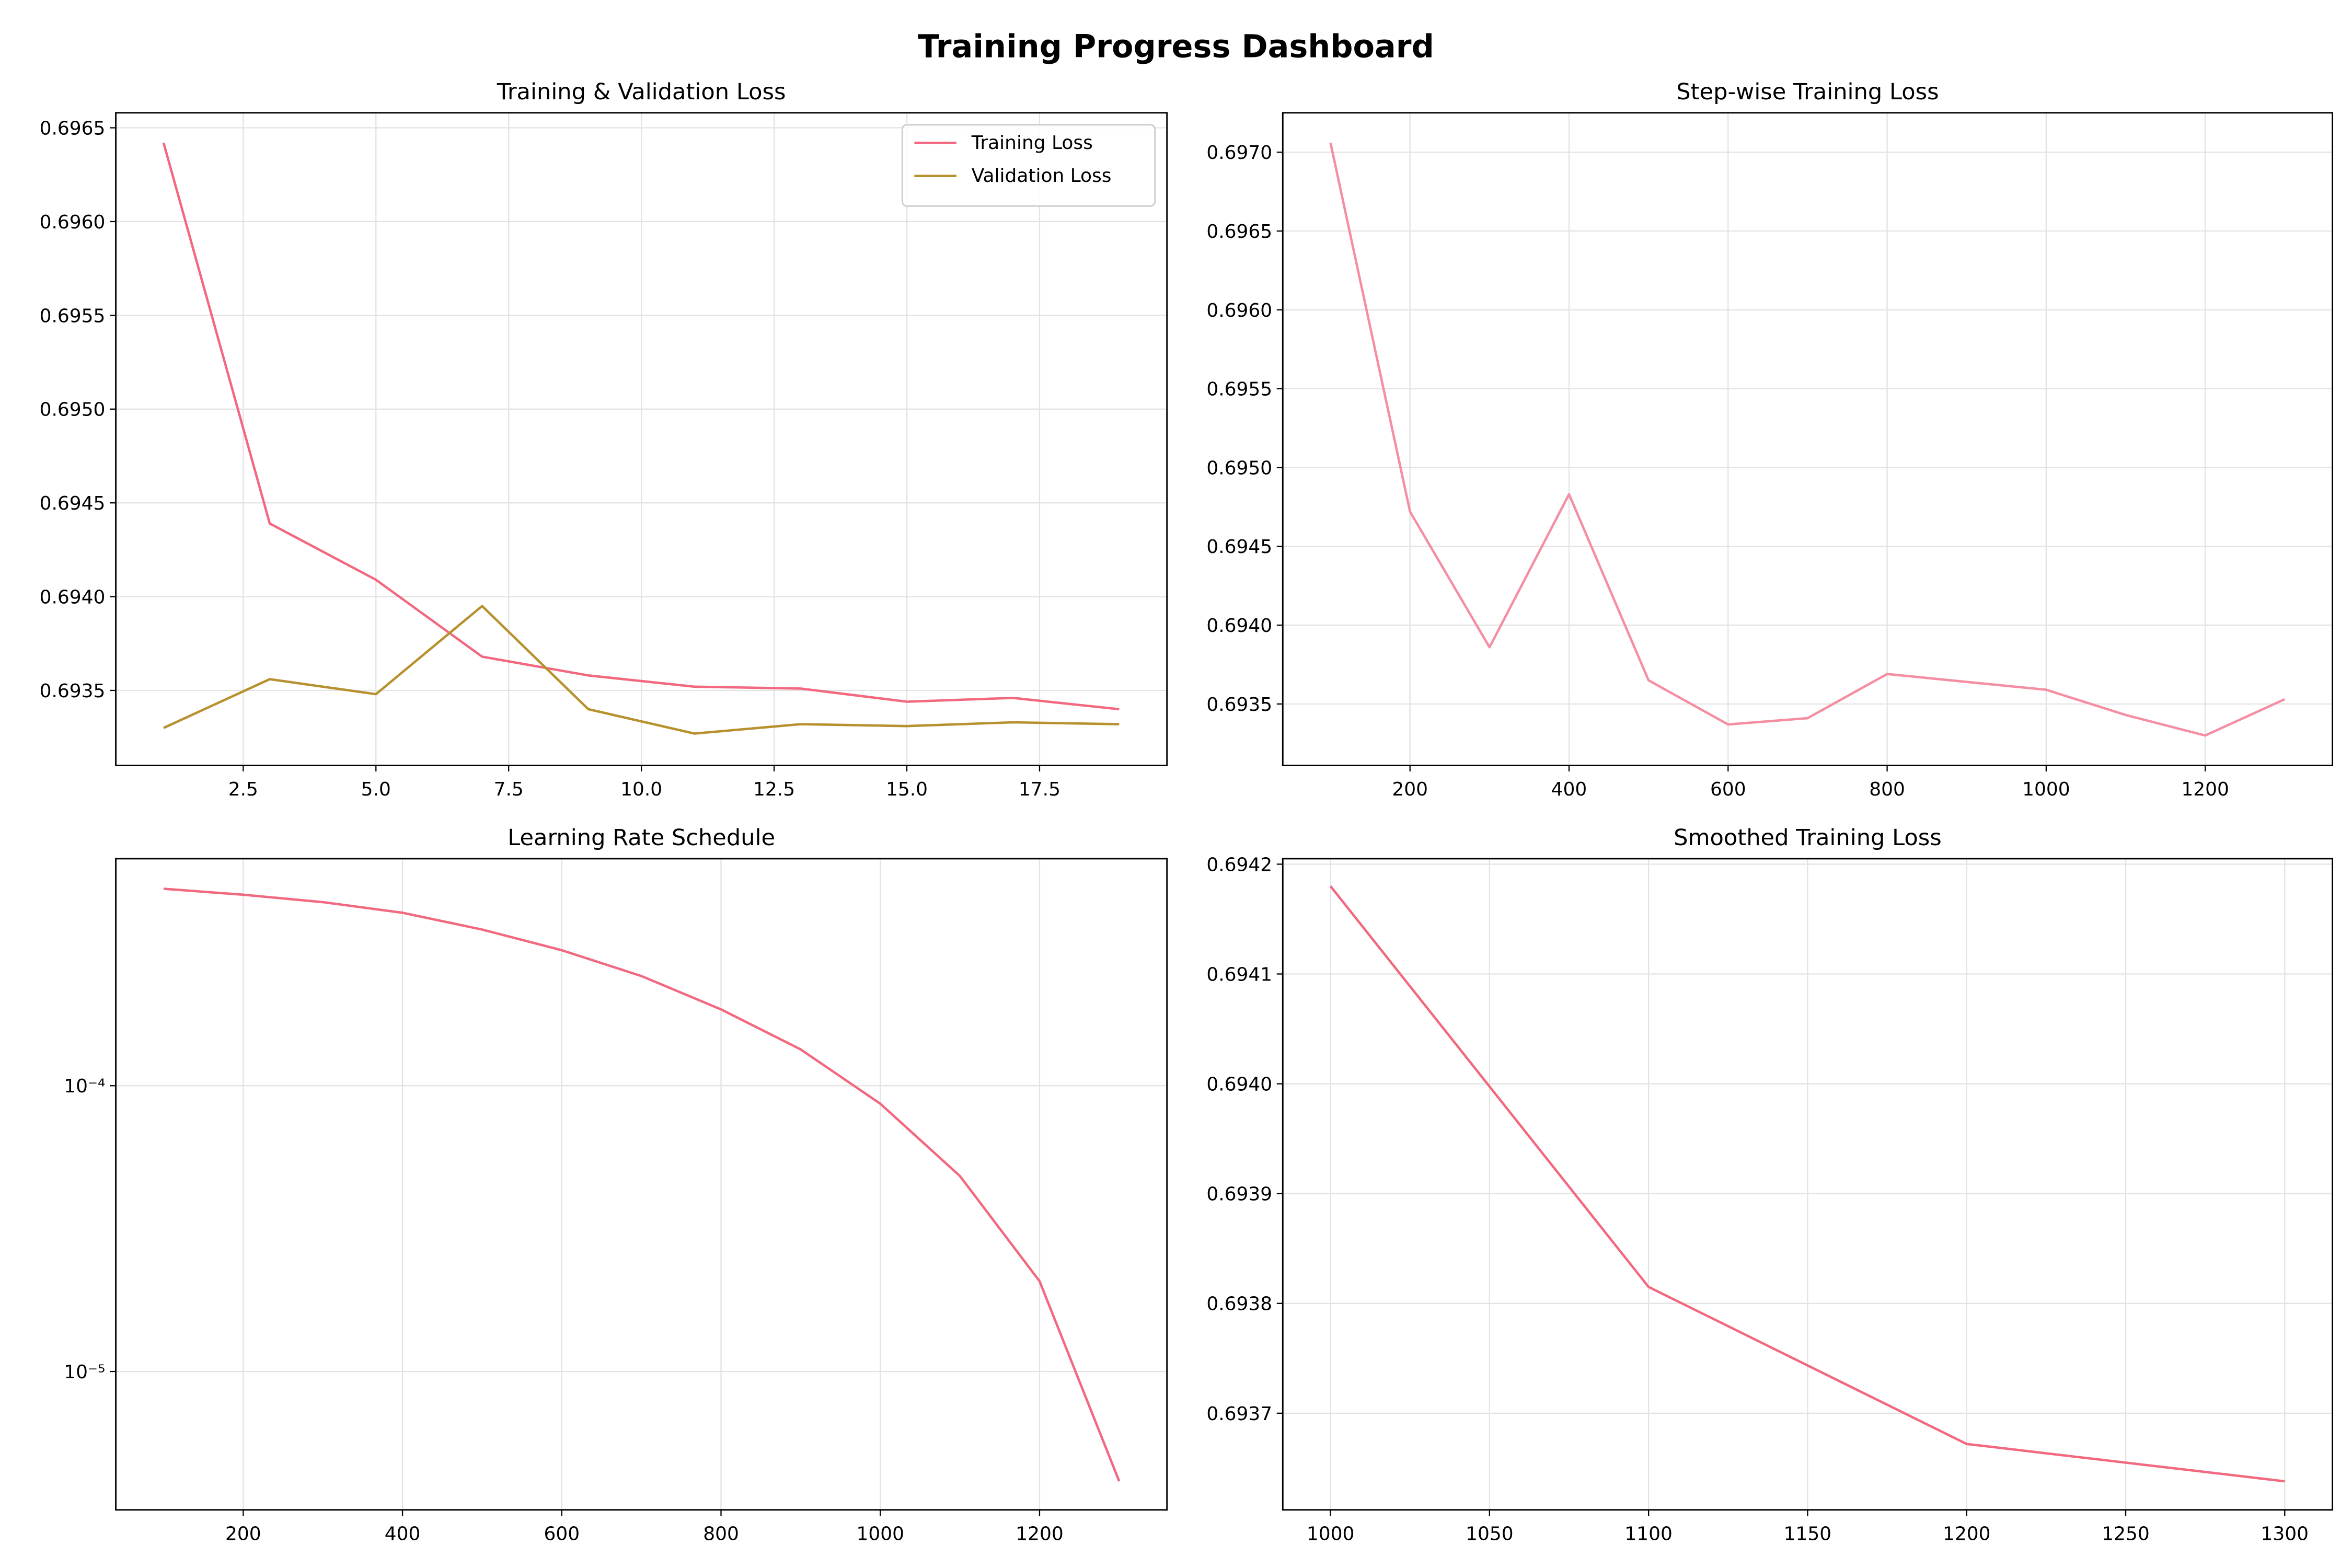  I want to click on y-tick-label: 0.6942, so click(1239, 864).